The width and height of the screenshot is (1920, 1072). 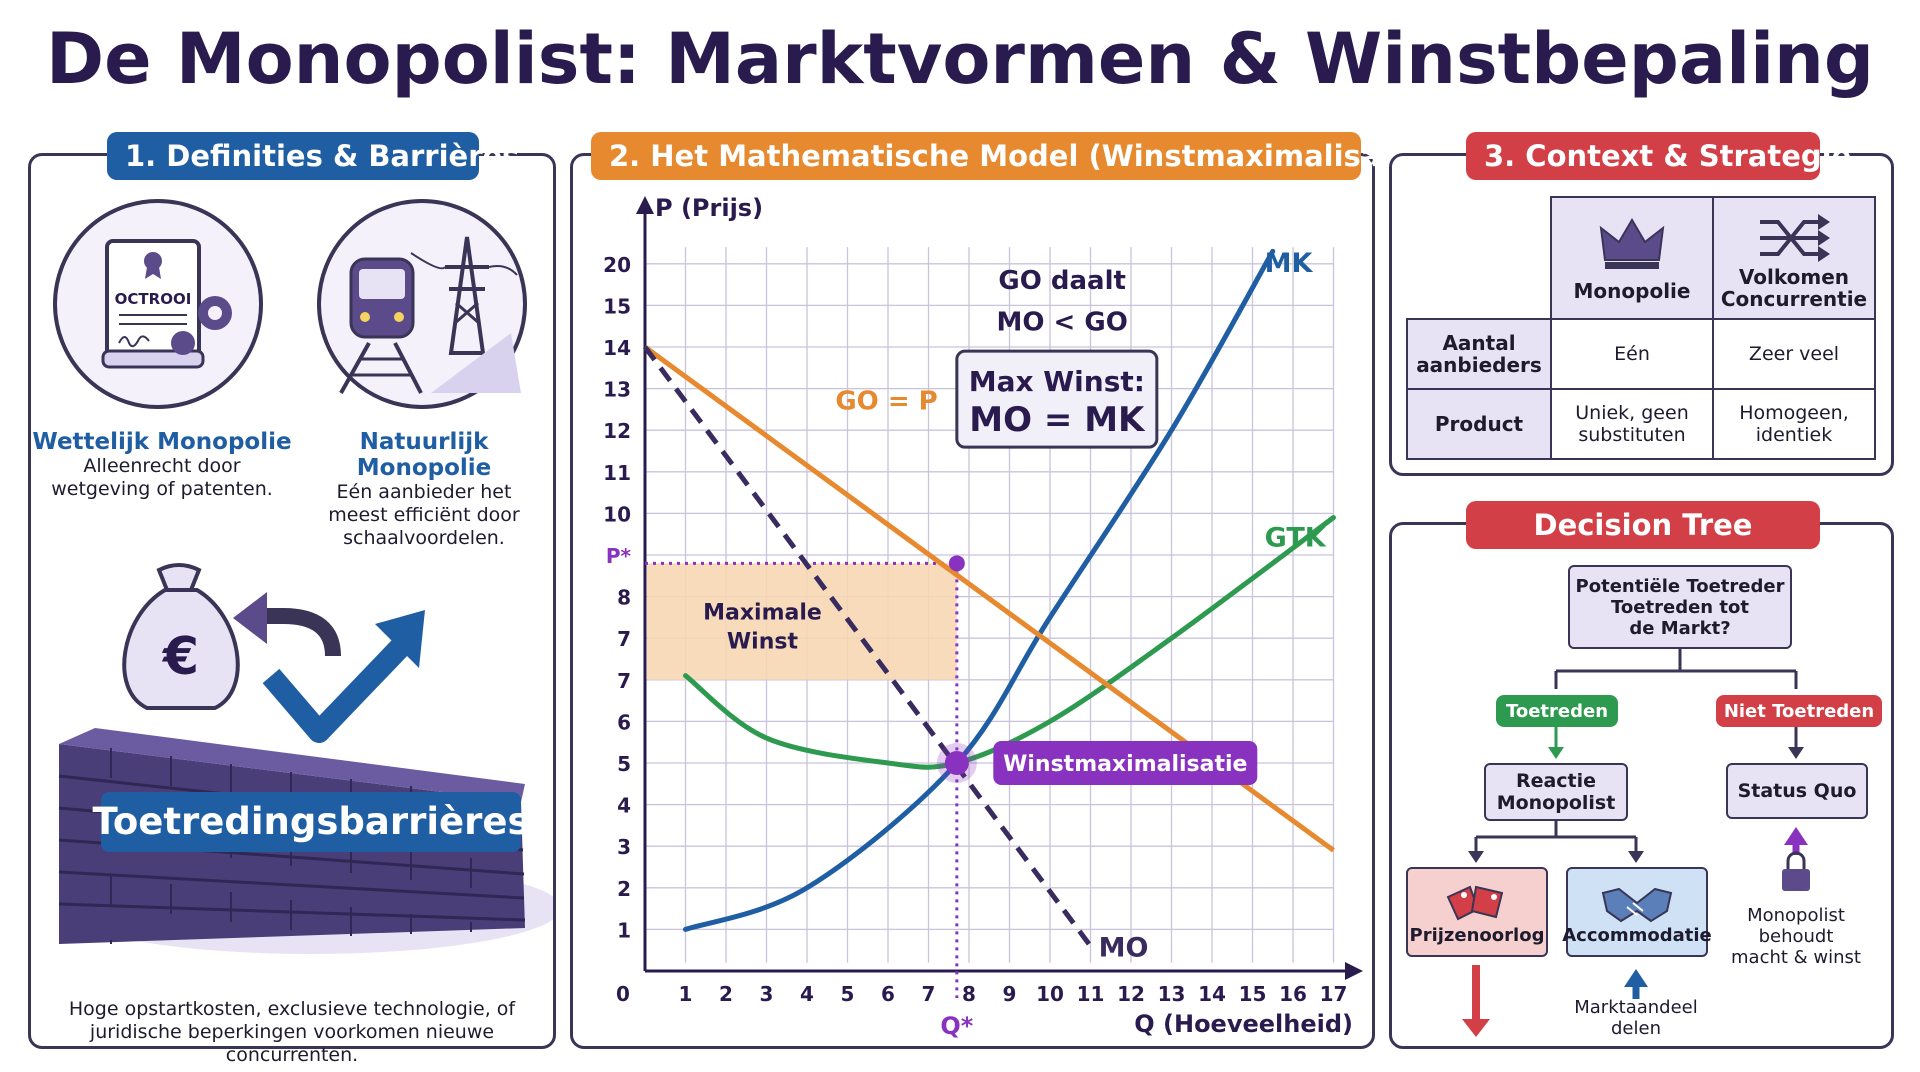 What do you see at coordinates (619, 556) in the screenshot?
I see `y-tick-label: P*` at bounding box center [619, 556].